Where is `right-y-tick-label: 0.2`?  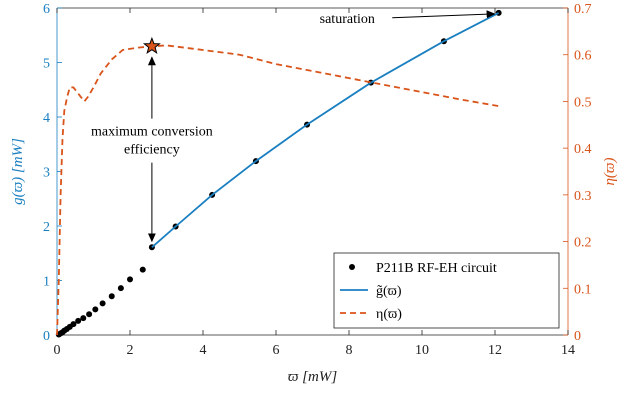 right-y-tick-label: 0.2 is located at coordinates (583, 243).